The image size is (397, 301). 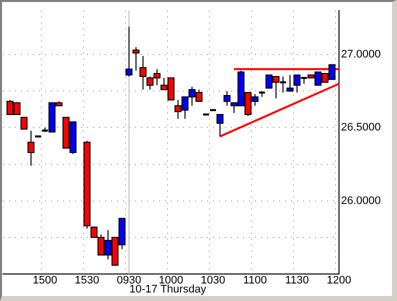 What do you see at coordinates (297, 280) in the screenshot?
I see `x-tick-label: 1130` at bounding box center [297, 280].